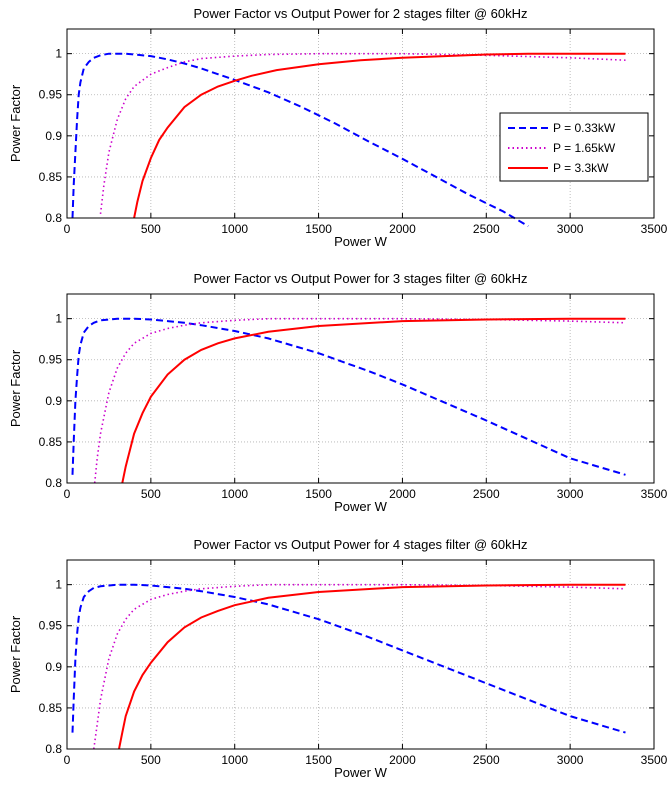 Image resolution: width=671 pixels, height=788 pixels. What do you see at coordinates (584, 148) in the screenshot?
I see `legend-label: P = 1.65kW` at bounding box center [584, 148].